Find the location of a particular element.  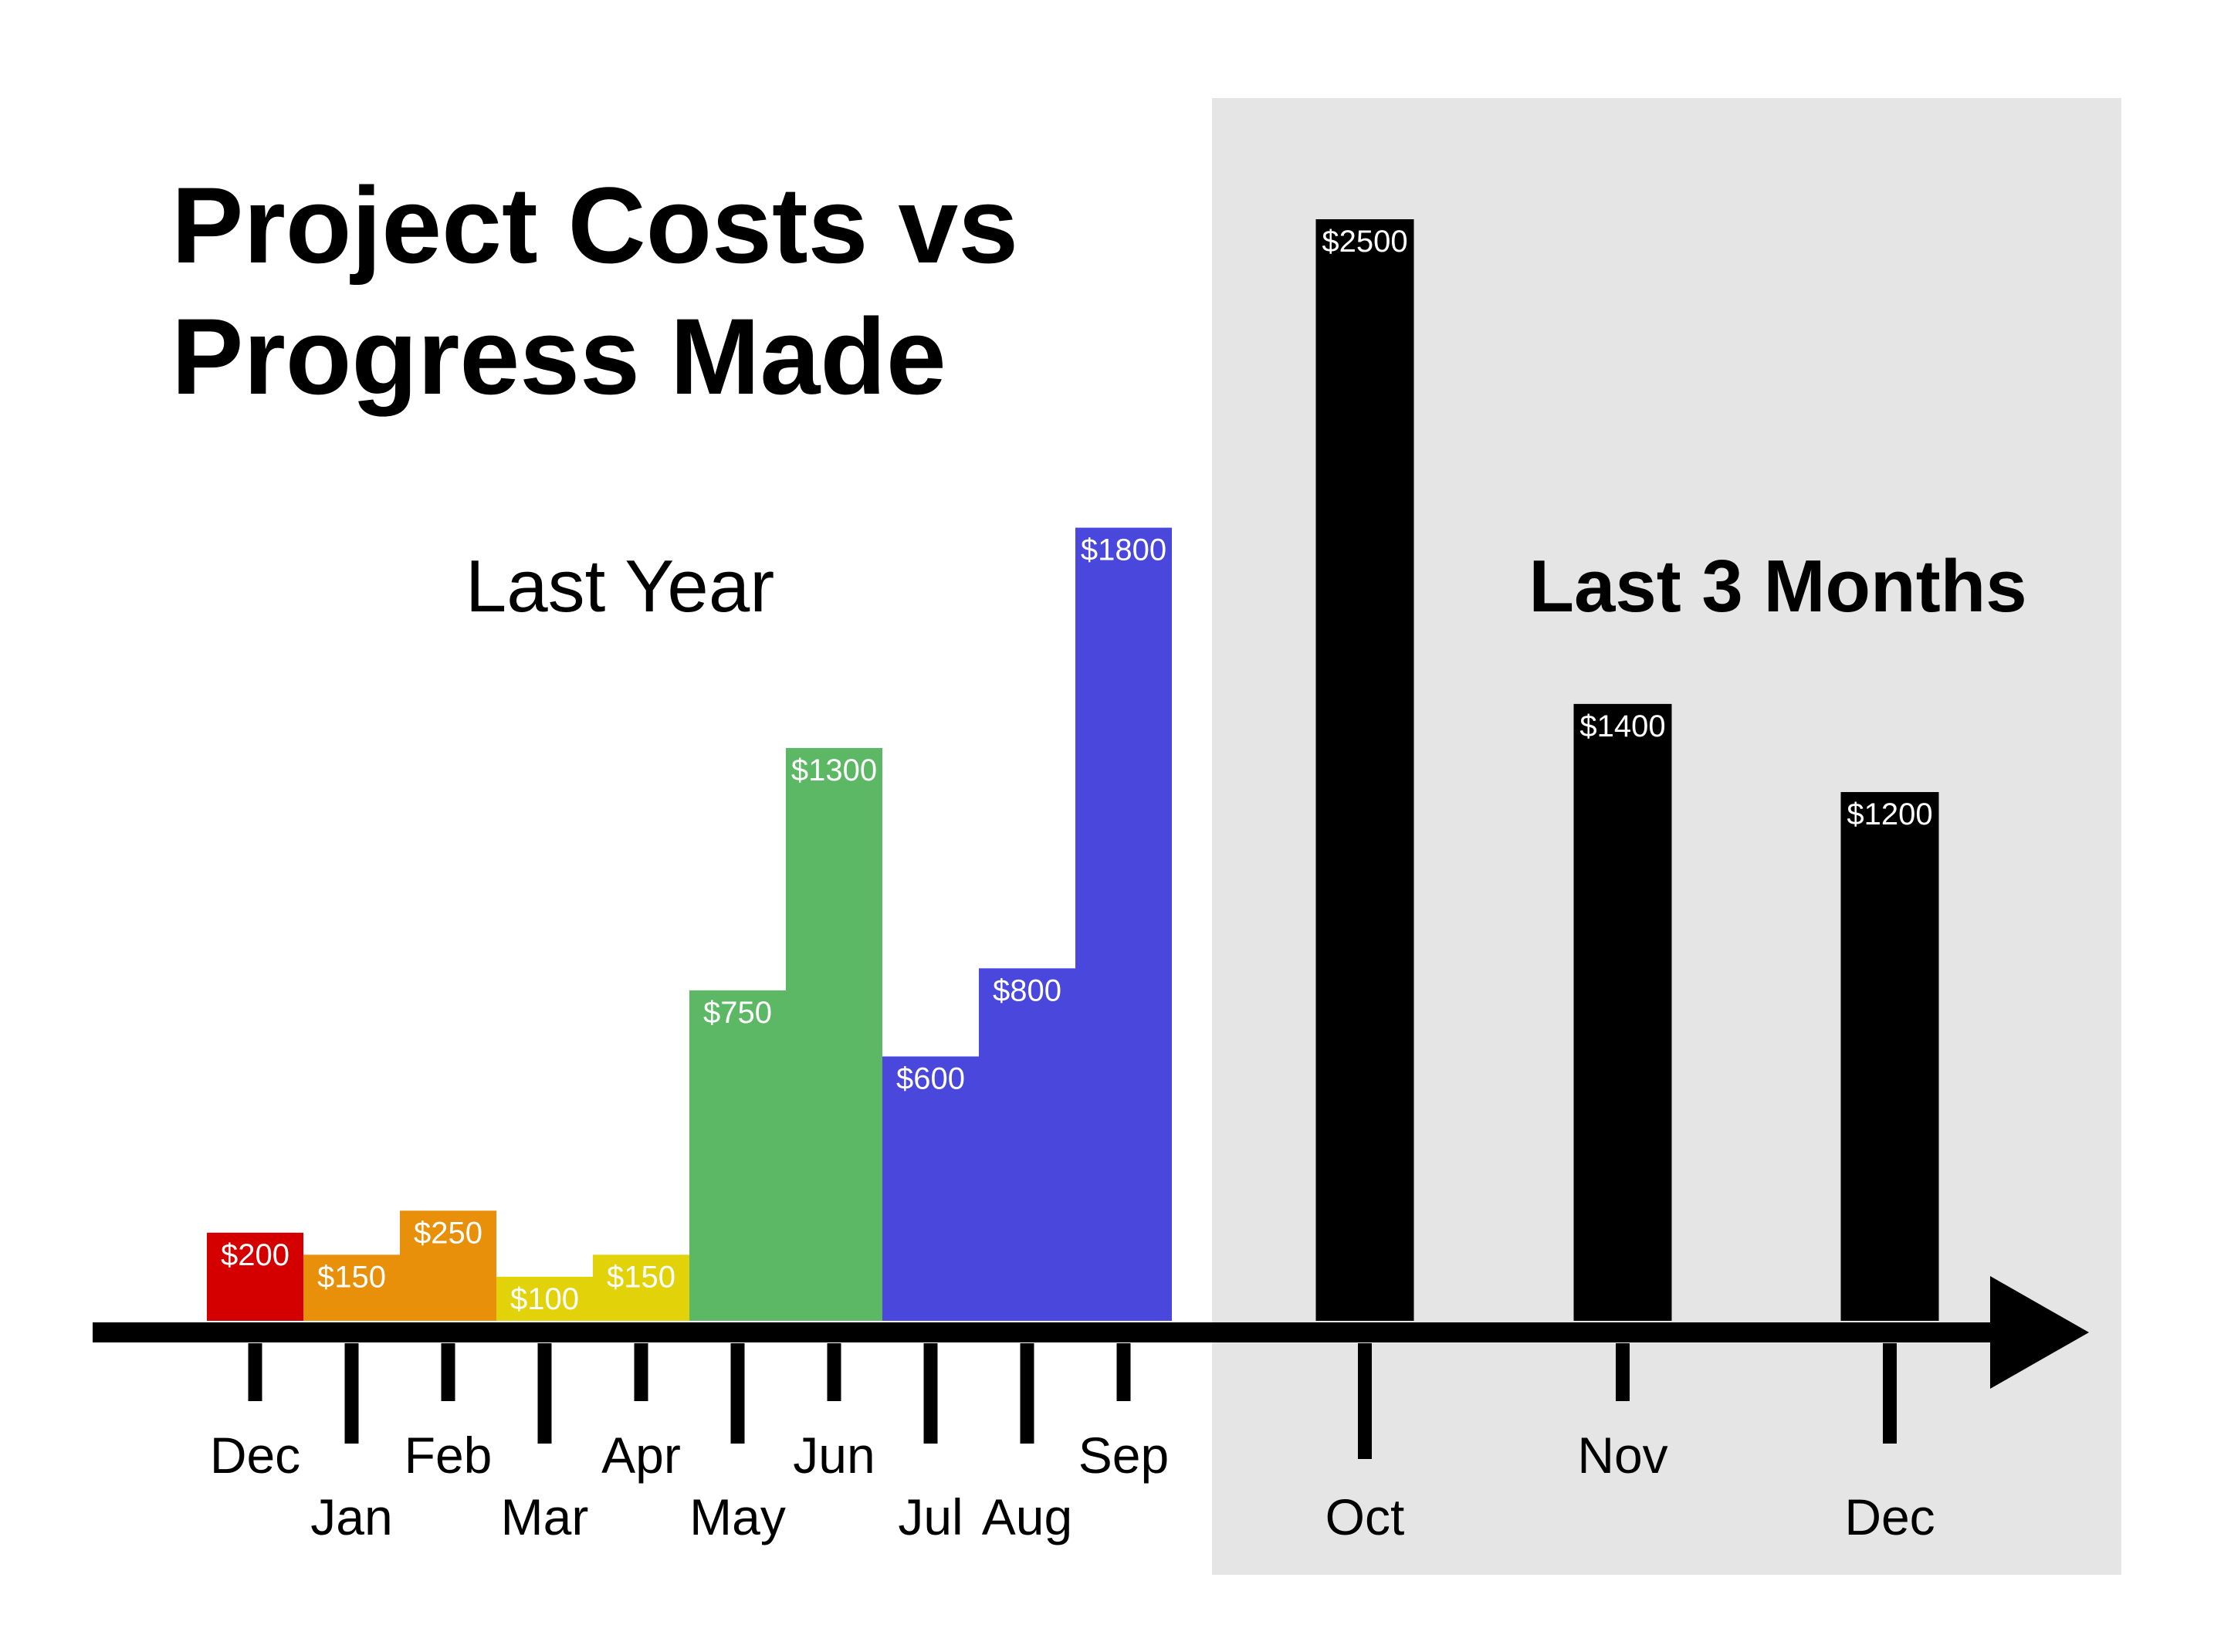

month-label-dec-1: Dec is located at coordinates (1889, 1516).